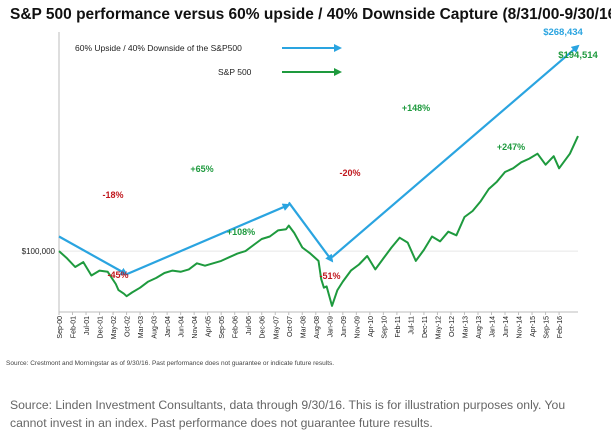 This screenshot has height=445, width=611. I want to click on sp500-change-label: -45%, so click(117, 275).